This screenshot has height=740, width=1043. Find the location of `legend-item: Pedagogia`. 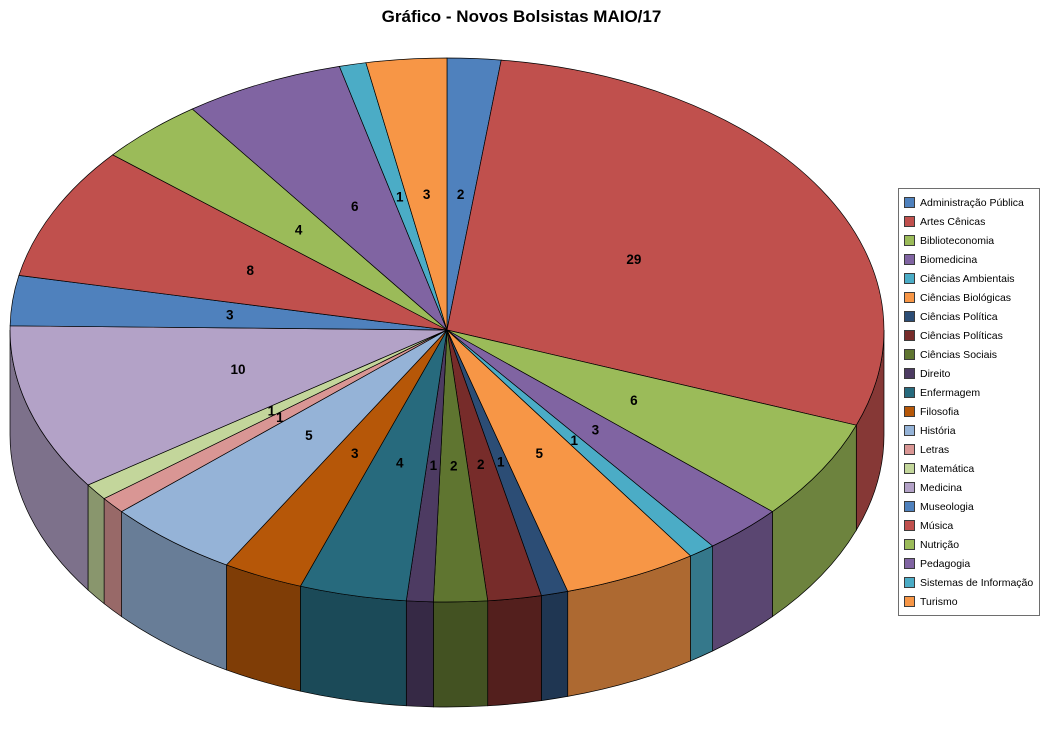

legend-item: Pedagogia is located at coordinates (969, 563).